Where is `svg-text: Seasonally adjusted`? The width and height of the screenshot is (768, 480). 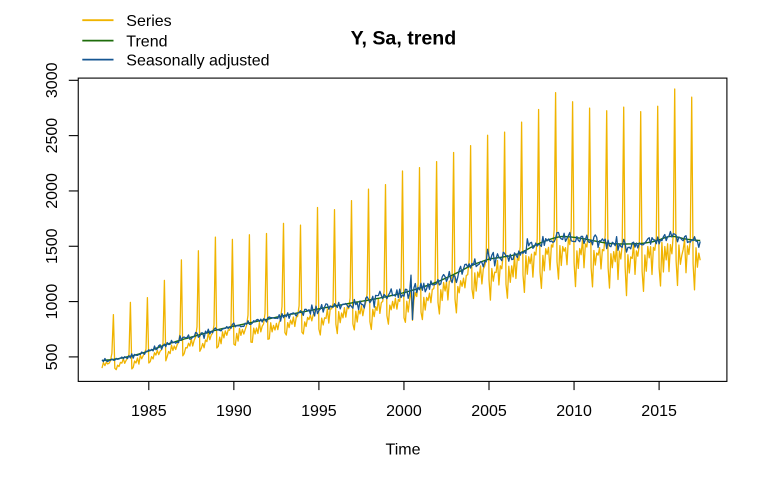
svg-text: Seasonally adjusted is located at coordinates (197, 60).